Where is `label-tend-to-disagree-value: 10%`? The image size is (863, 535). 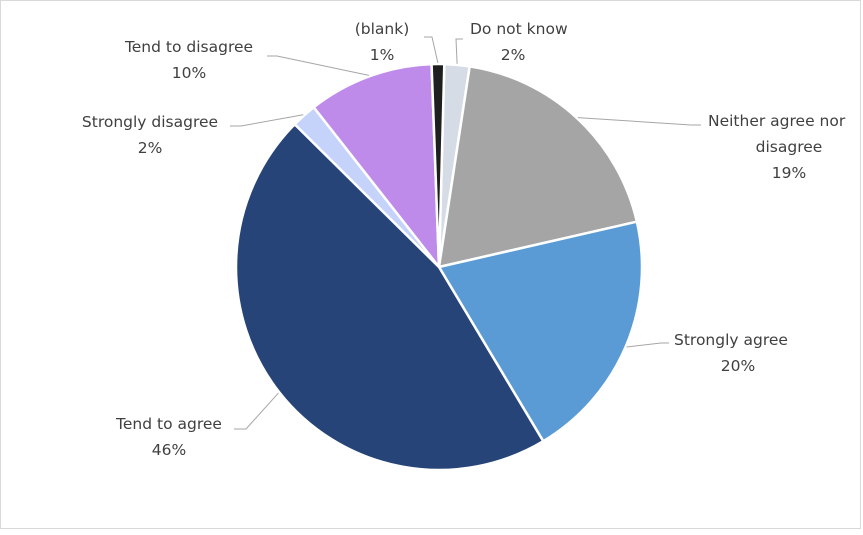 label-tend-to-disagree-value: 10% is located at coordinates (189, 73).